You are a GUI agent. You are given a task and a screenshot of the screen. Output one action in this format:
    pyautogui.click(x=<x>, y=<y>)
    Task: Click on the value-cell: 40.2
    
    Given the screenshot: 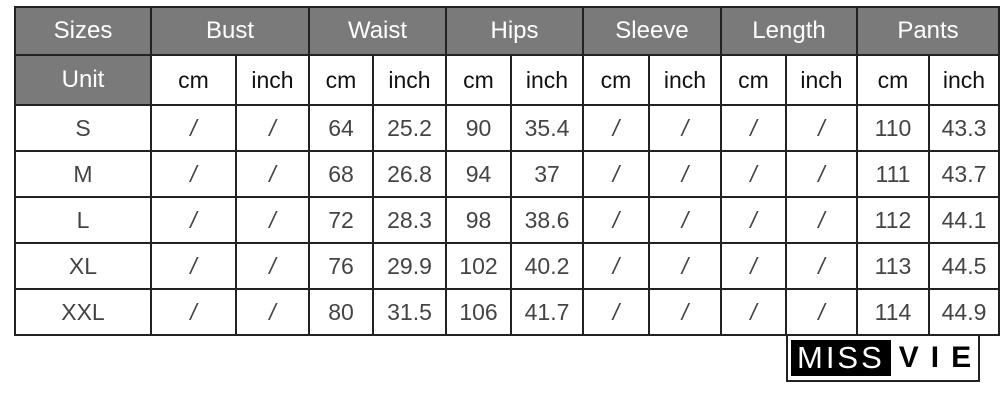 What is the action you would take?
    pyautogui.click(x=547, y=266)
    